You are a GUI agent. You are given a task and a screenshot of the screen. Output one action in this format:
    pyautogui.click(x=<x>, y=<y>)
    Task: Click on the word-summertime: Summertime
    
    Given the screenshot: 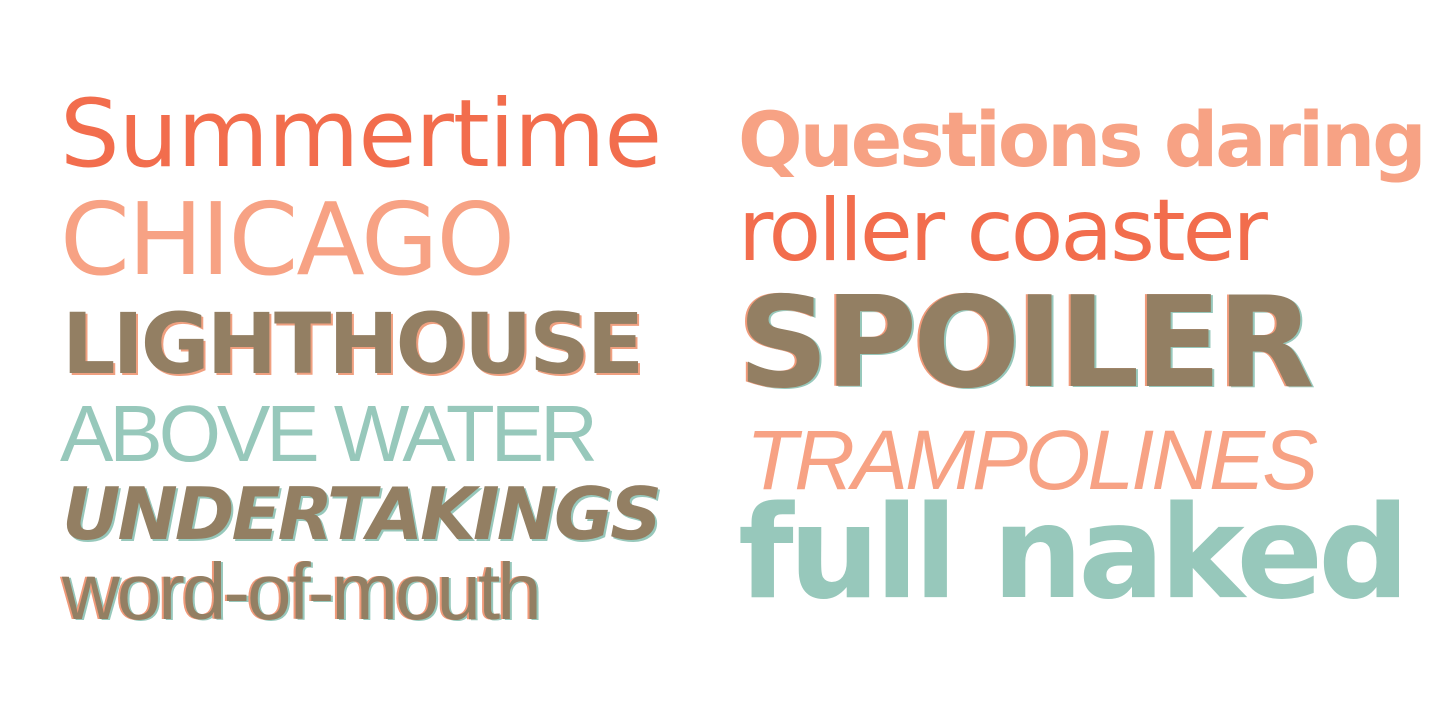 What is the action you would take?
    pyautogui.click(x=361, y=134)
    